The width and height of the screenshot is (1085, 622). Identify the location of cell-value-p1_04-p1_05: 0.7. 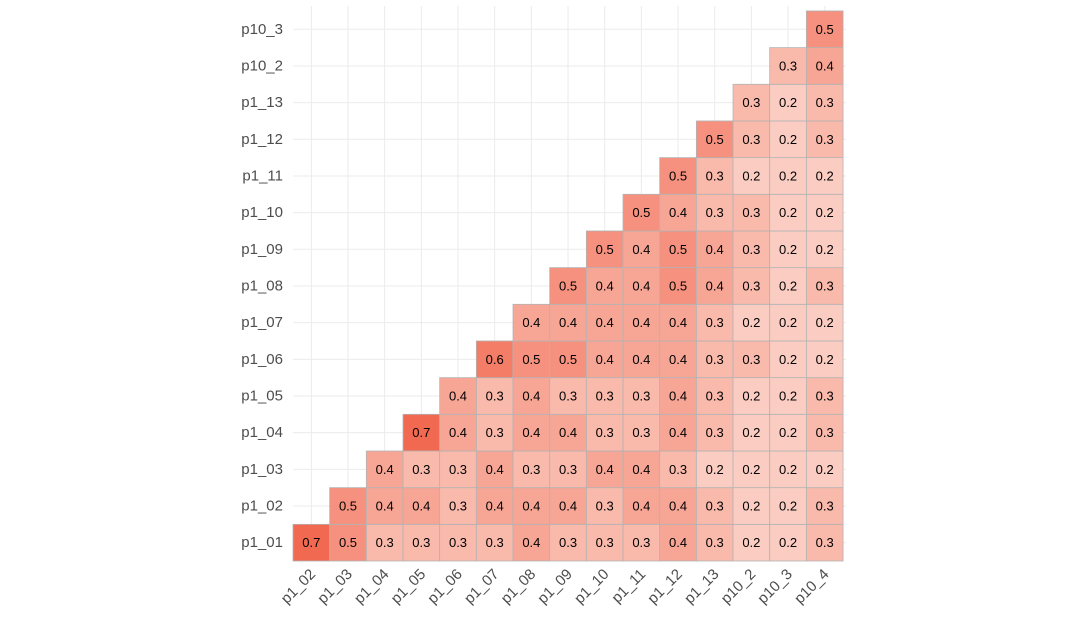
(421, 432).